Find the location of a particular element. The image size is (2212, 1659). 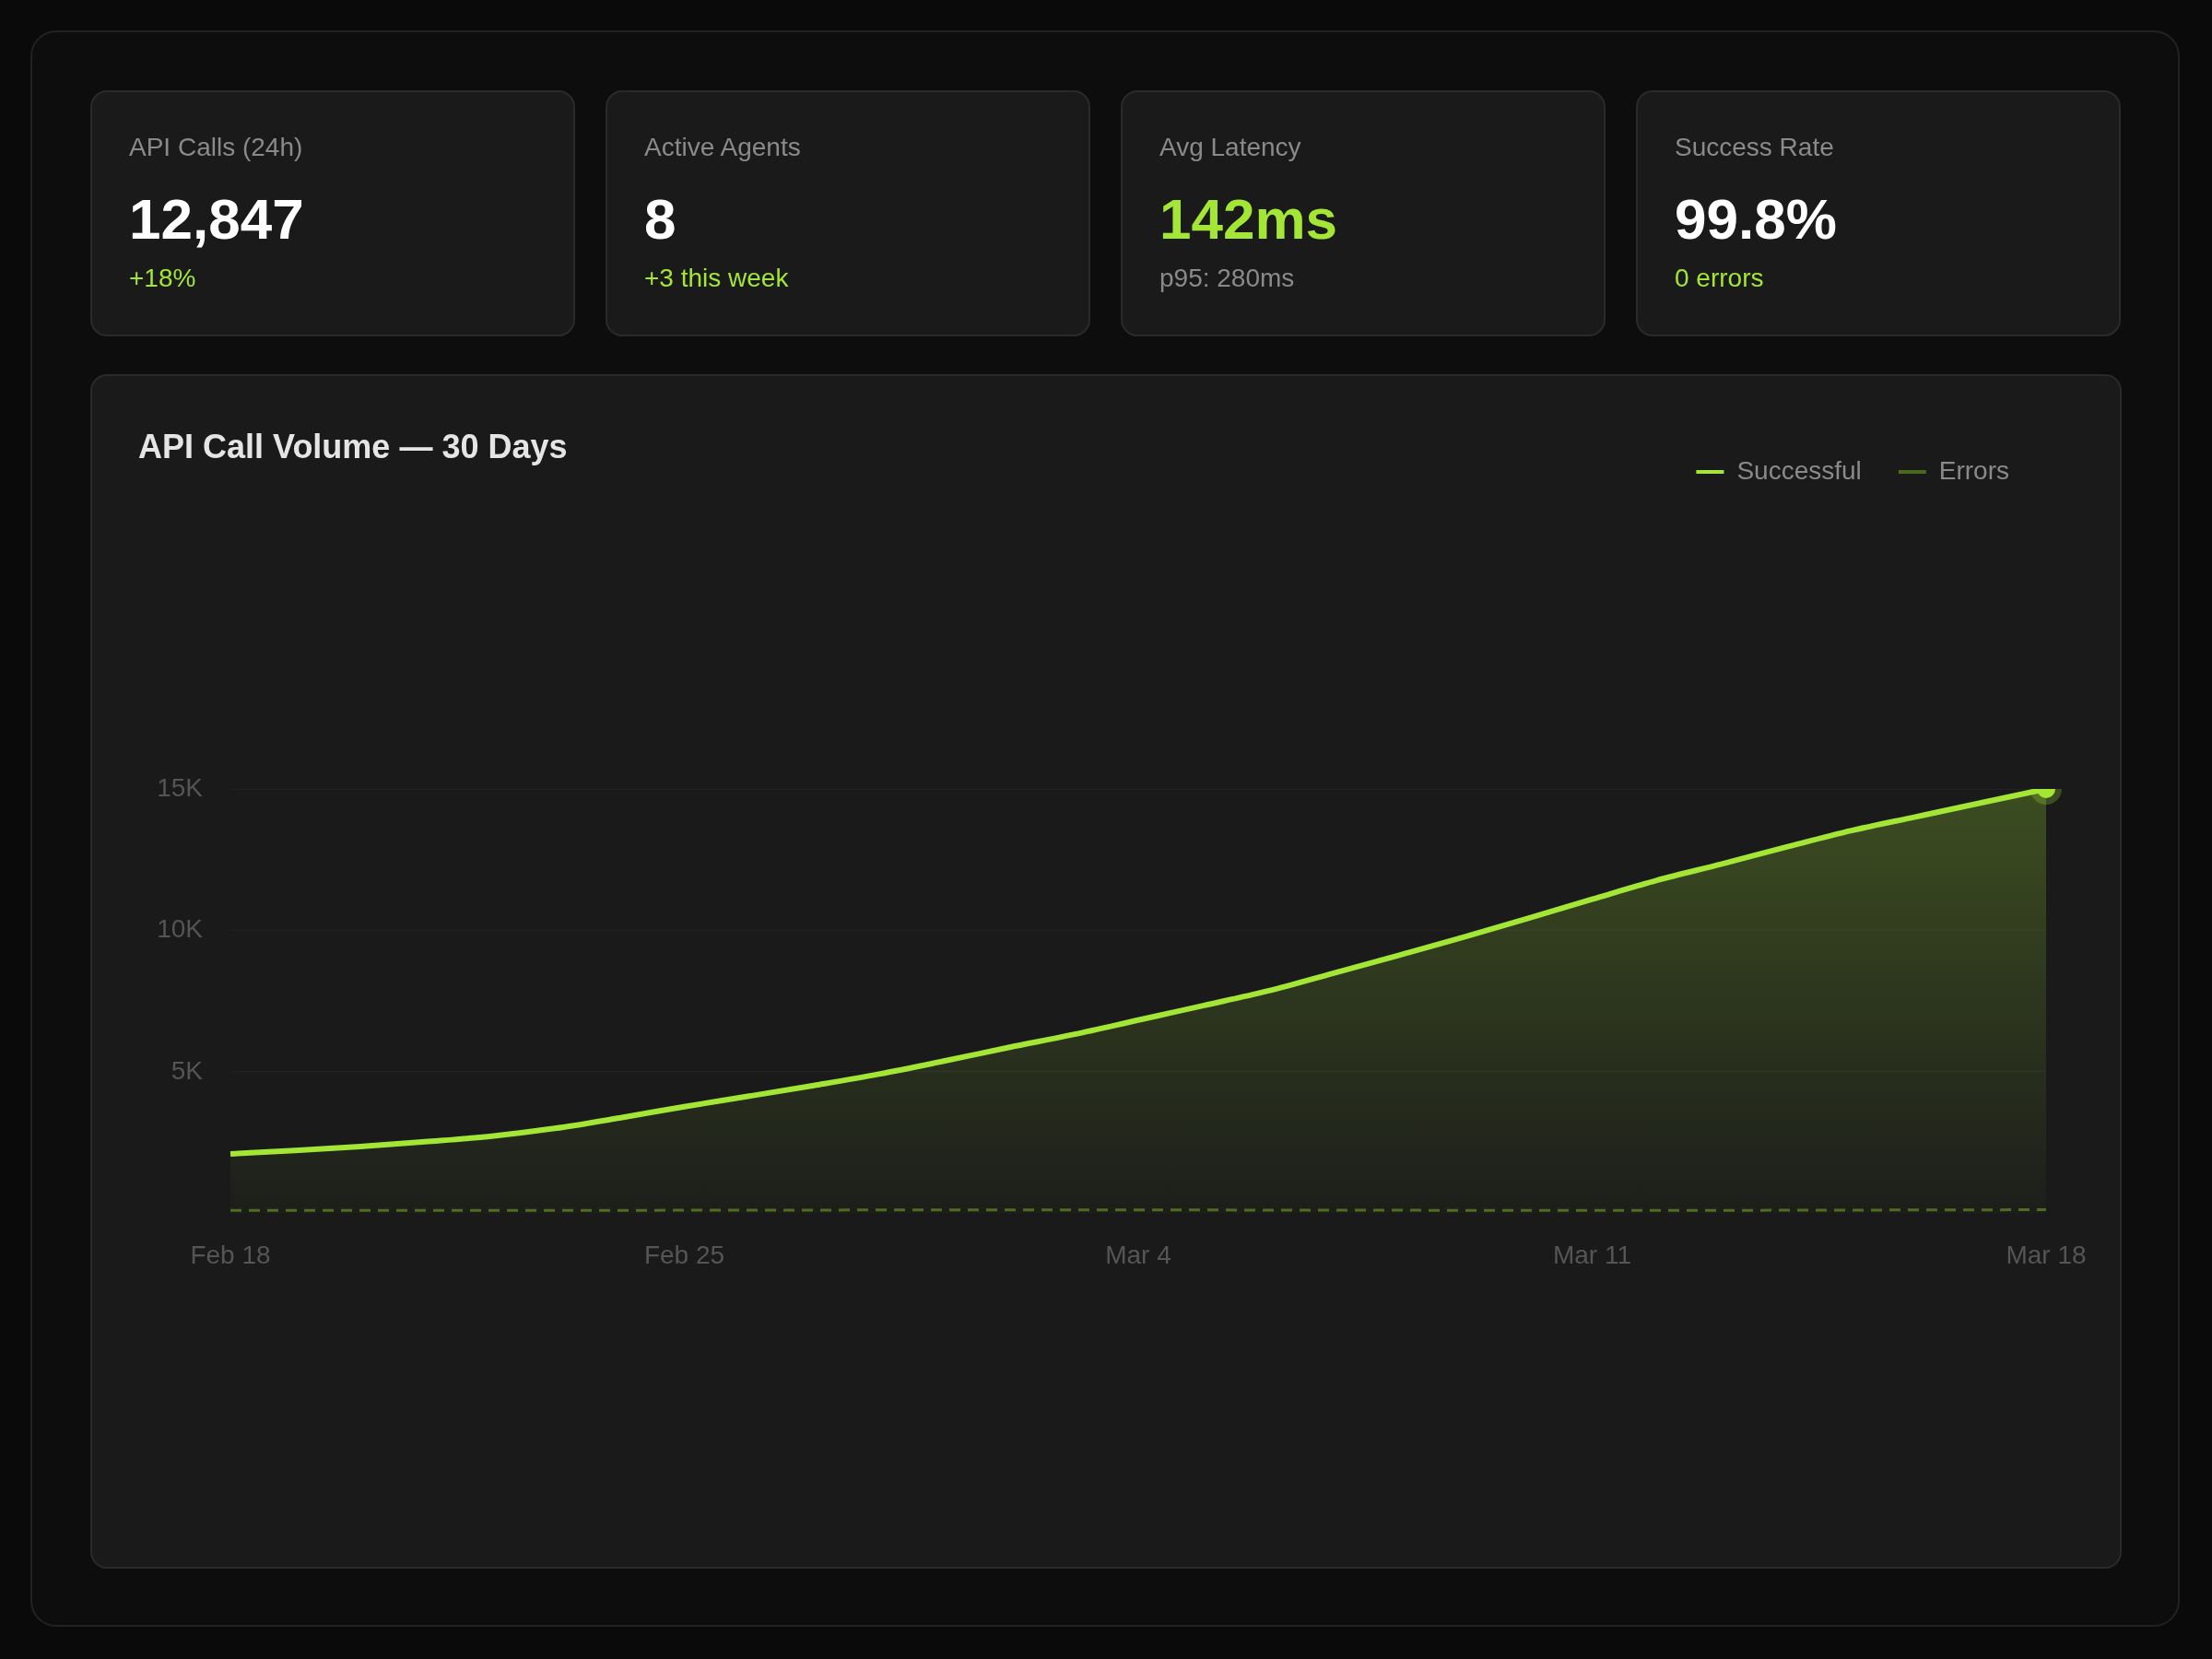

text: Active Agents is located at coordinates (722, 147).